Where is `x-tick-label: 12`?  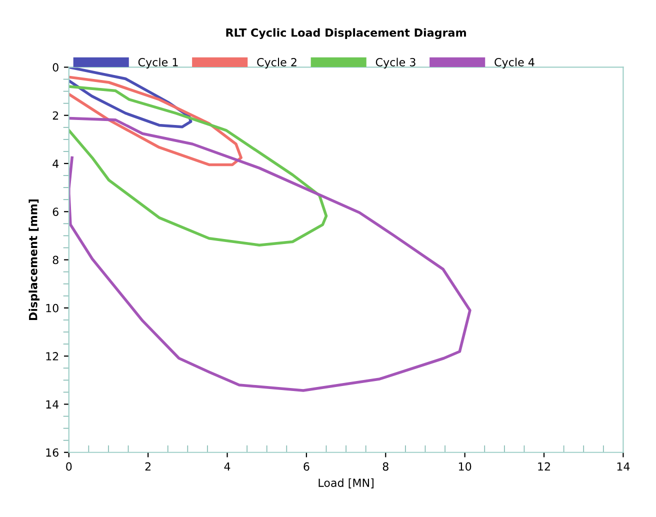
x-tick-label: 12 is located at coordinates (544, 466).